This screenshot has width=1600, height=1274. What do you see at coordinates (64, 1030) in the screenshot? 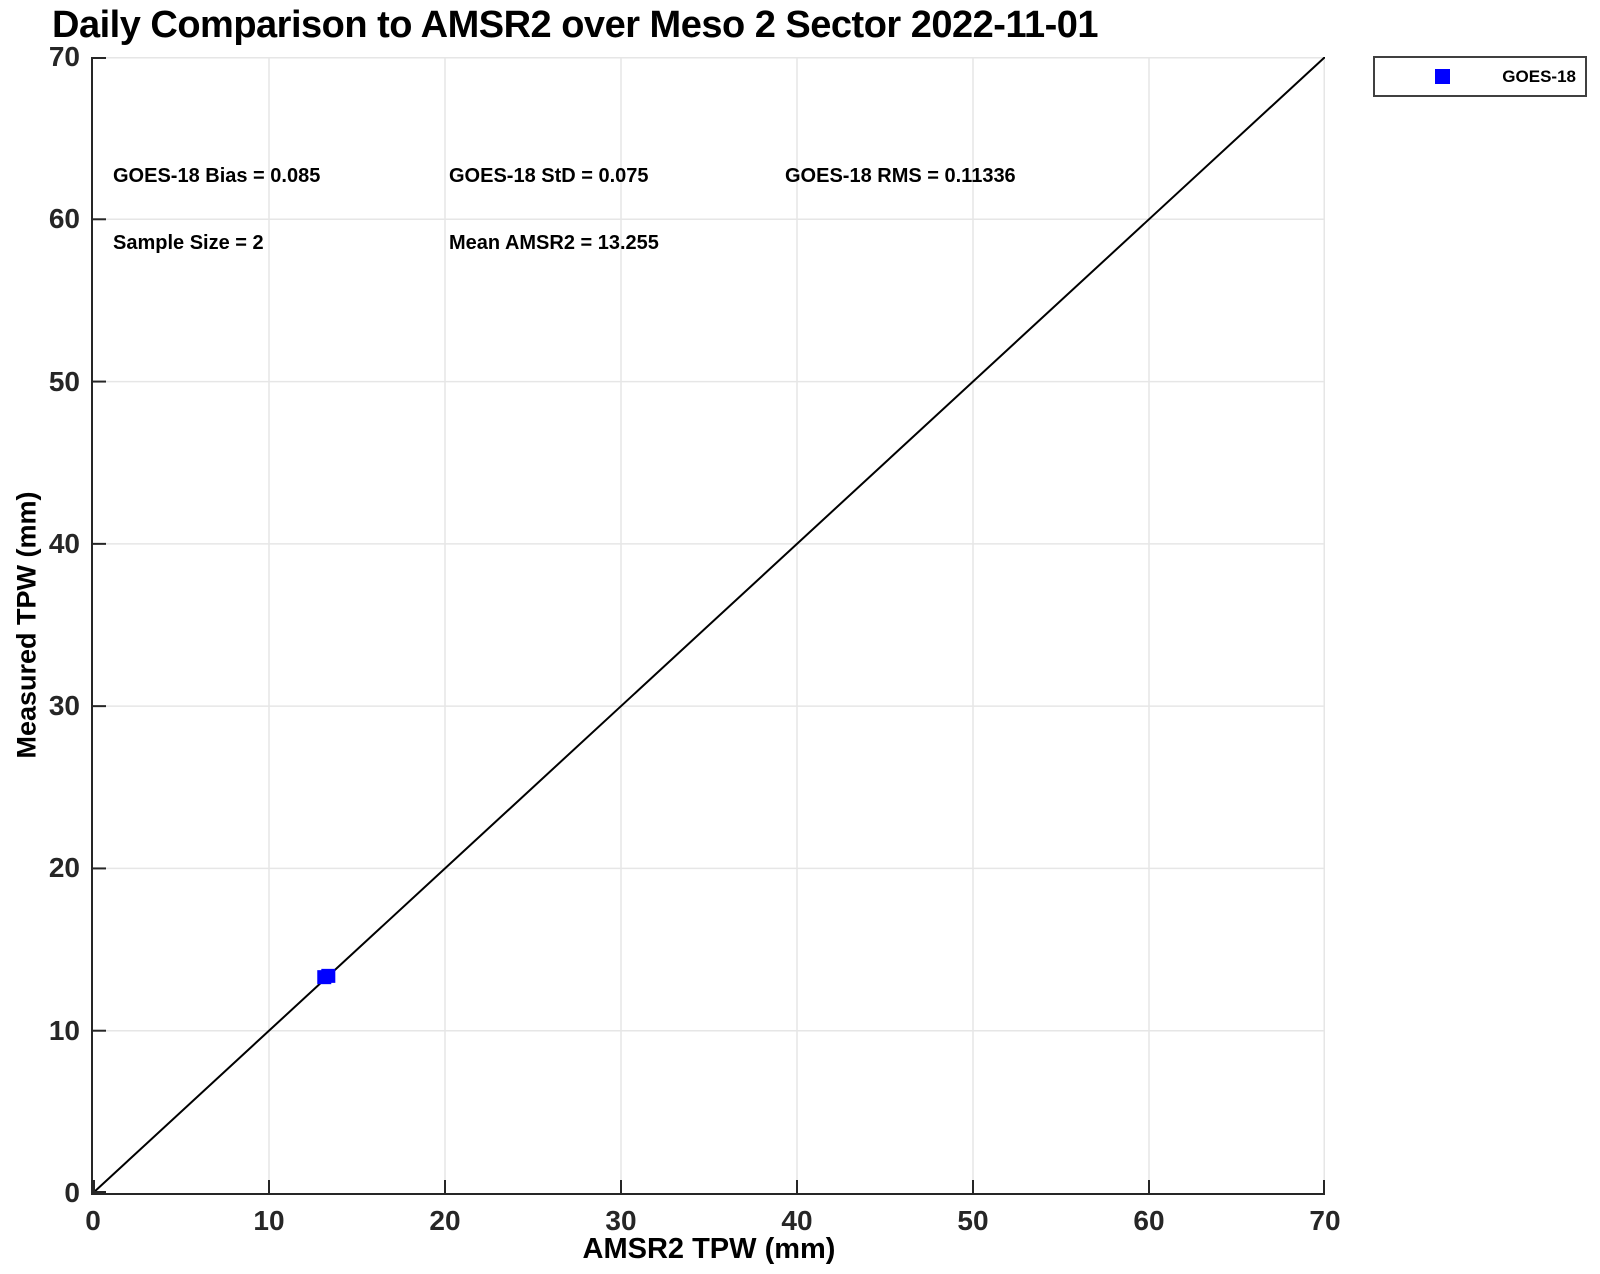
I see `y-tick-label: 10` at bounding box center [64, 1030].